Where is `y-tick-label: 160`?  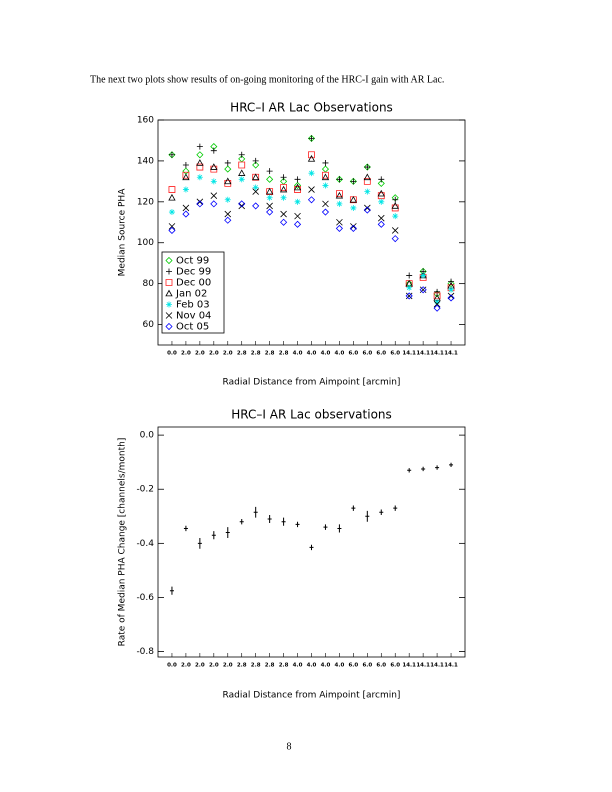
y-tick-label: 160 is located at coordinates (145, 121).